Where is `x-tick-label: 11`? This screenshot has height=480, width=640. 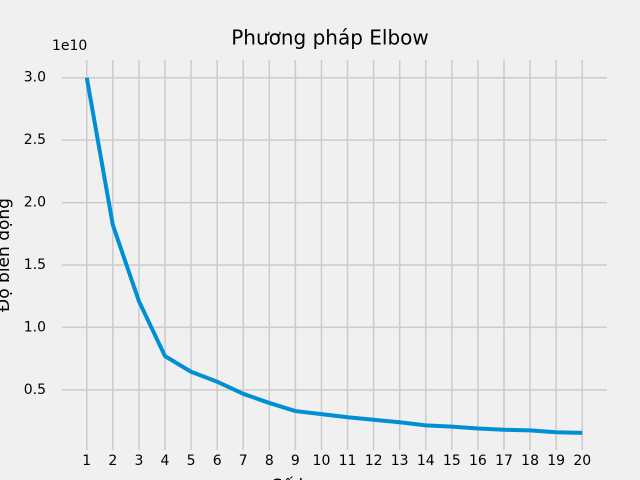 x-tick-label: 11 is located at coordinates (348, 461).